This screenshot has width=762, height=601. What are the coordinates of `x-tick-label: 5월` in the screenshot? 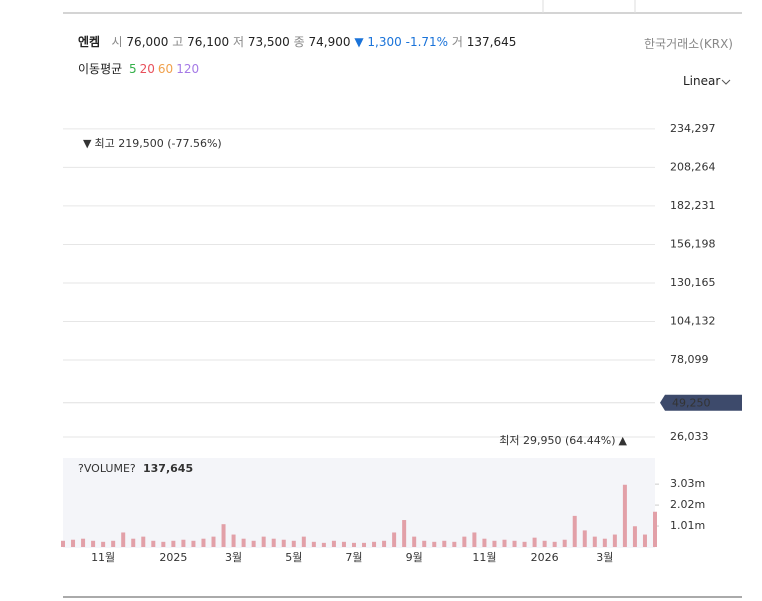 It's located at (293, 557).